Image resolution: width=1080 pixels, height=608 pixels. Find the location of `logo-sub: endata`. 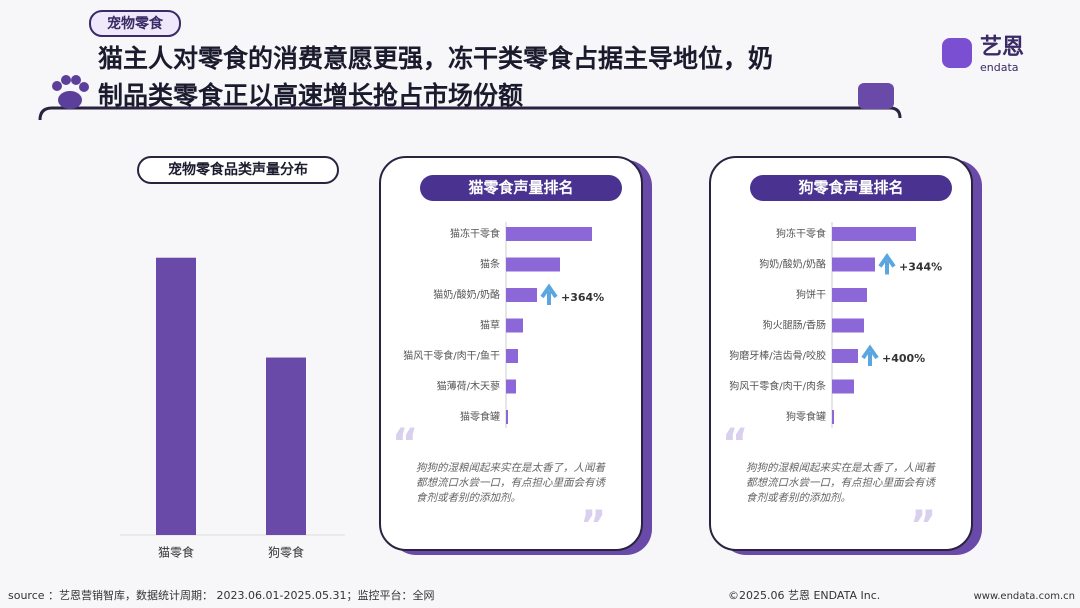

logo-sub: endata is located at coordinates (999, 67).